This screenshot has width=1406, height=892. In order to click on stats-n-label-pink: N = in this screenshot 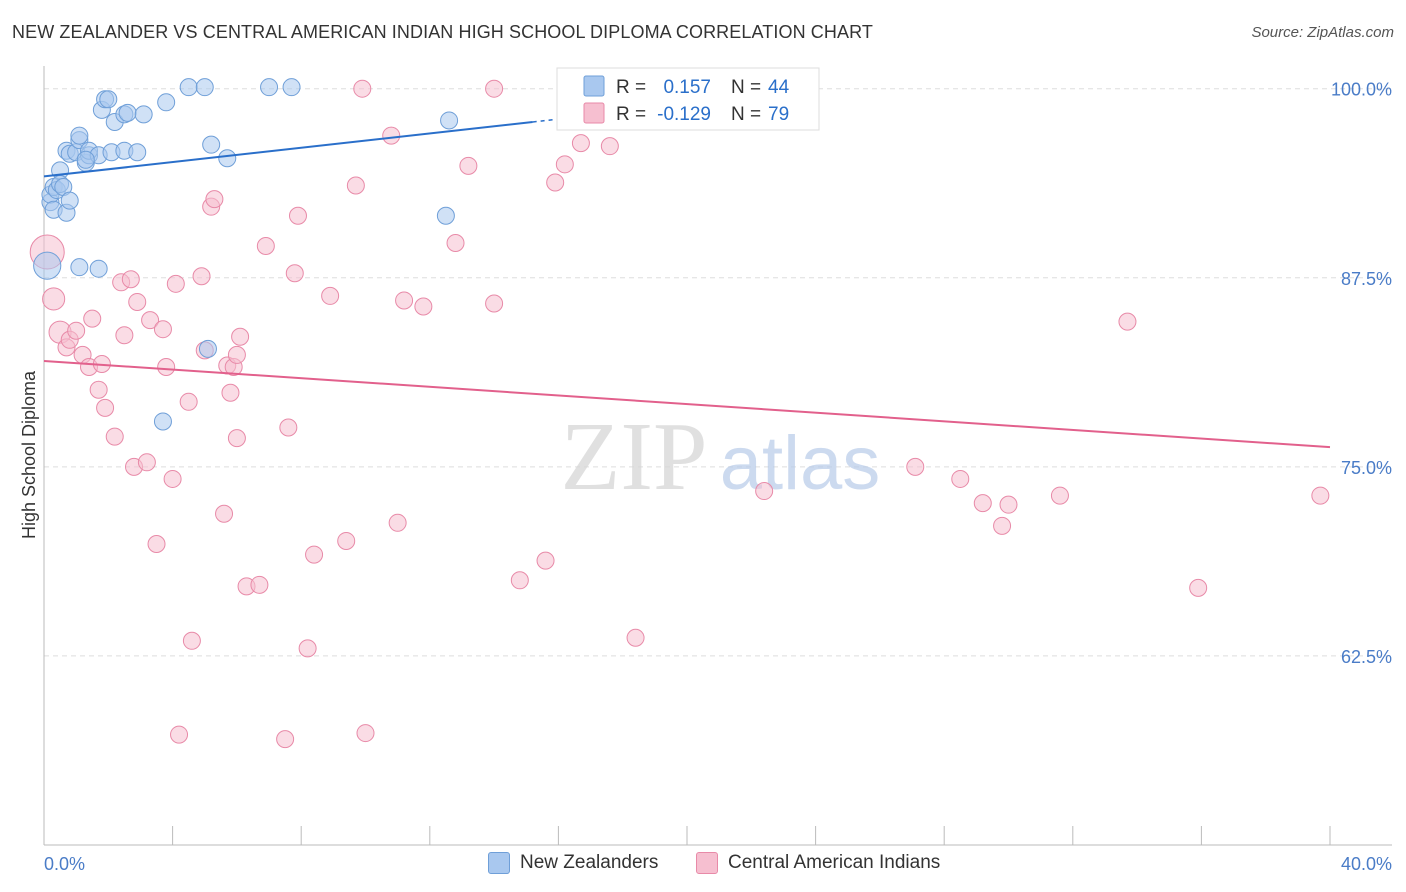, I will do `click(746, 114)`.